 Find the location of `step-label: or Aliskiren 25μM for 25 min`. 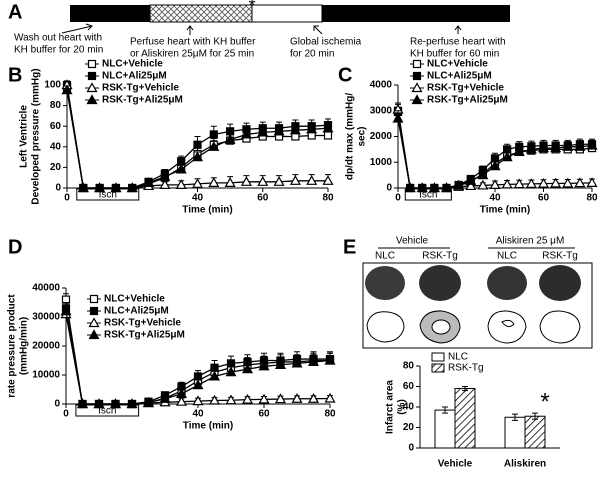

step-label: or Aliskiren 25μM for 25 min is located at coordinates (192, 54).